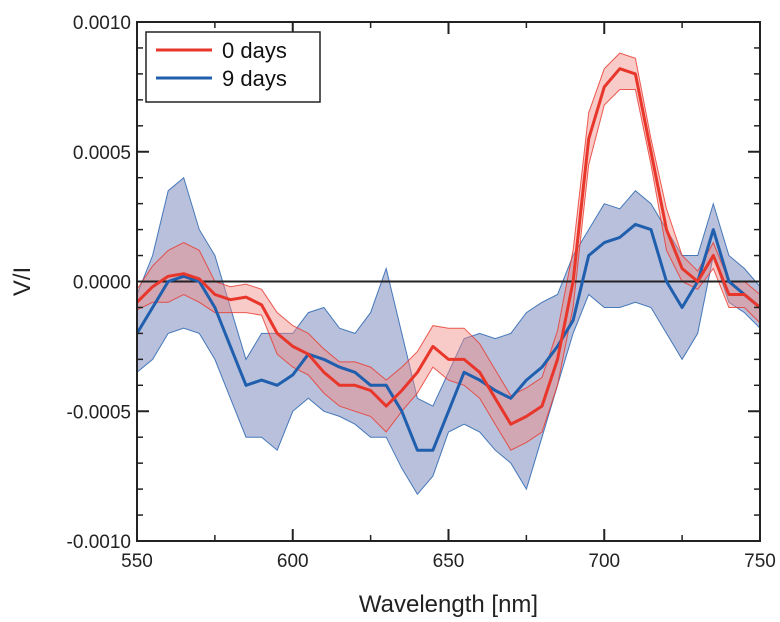 Image resolution: width=780 pixels, height=622 pixels. I want to click on legend-box, so click(233, 67).